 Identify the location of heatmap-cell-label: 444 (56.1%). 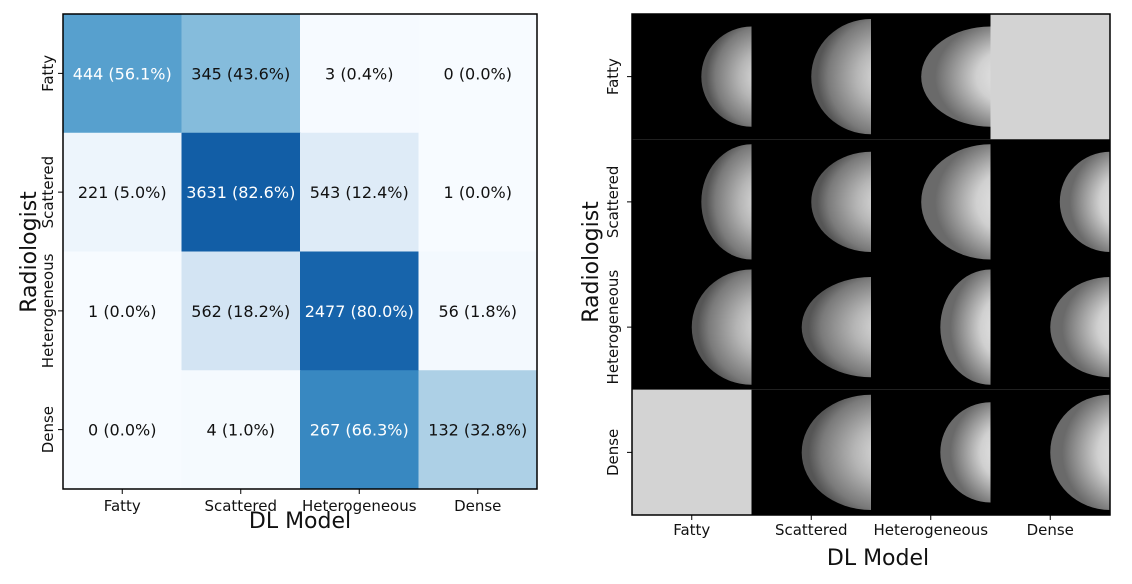
(122, 73).